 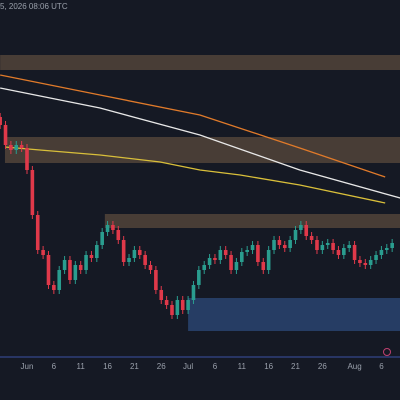 What do you see at coordinates (354, 366) in the screenshot?
I see `x-tick-label: Aug` at bounding box center [354, 366].